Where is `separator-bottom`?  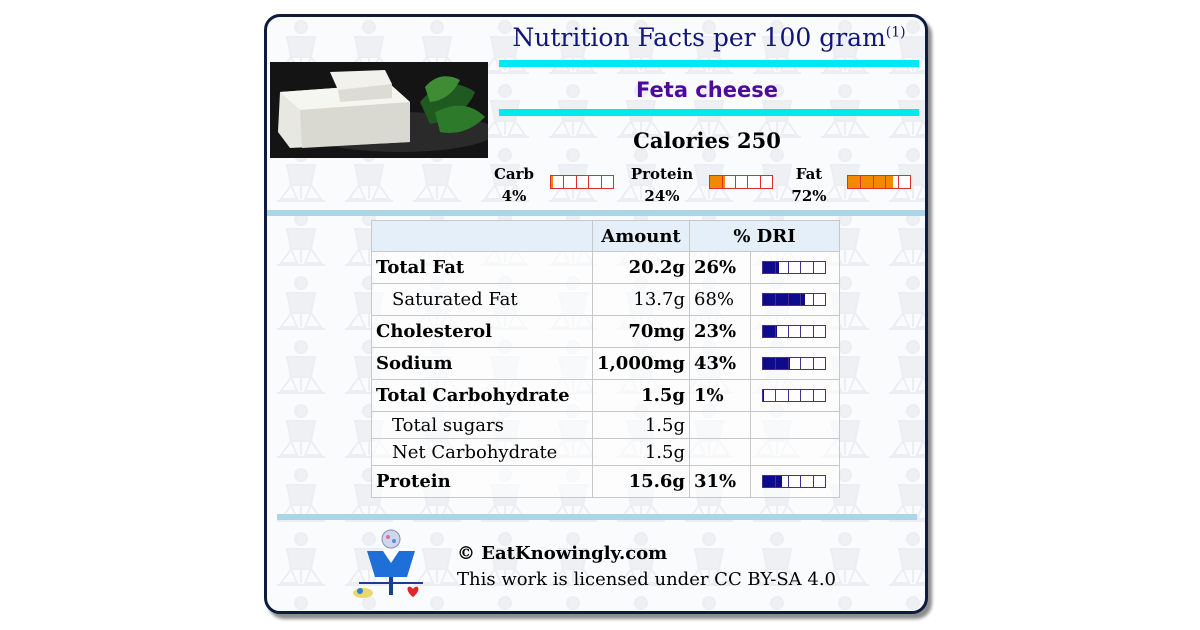 separator-bottom is located at coordinates (597, 517).